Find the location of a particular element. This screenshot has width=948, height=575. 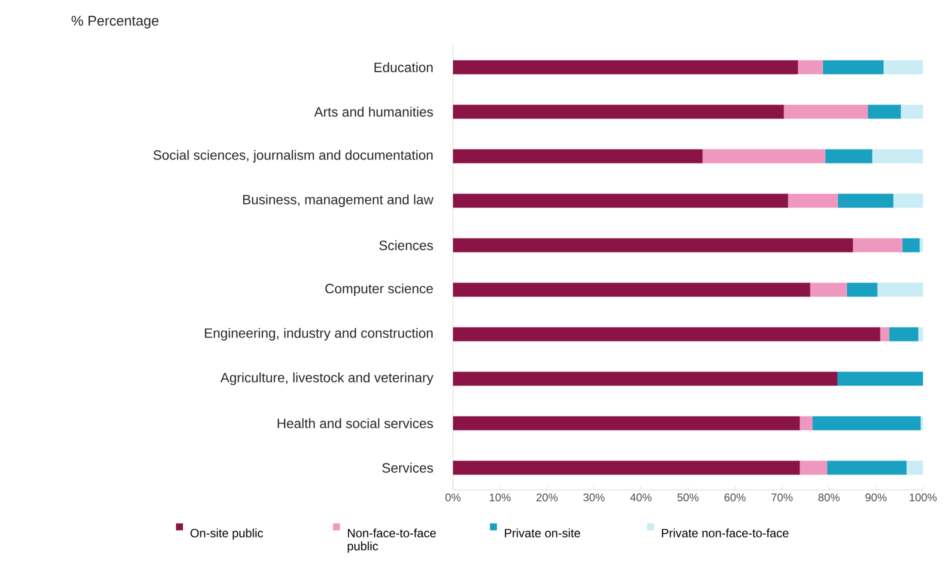

legend-label: Non-face-to-face public is located at coordinates (392, 540).